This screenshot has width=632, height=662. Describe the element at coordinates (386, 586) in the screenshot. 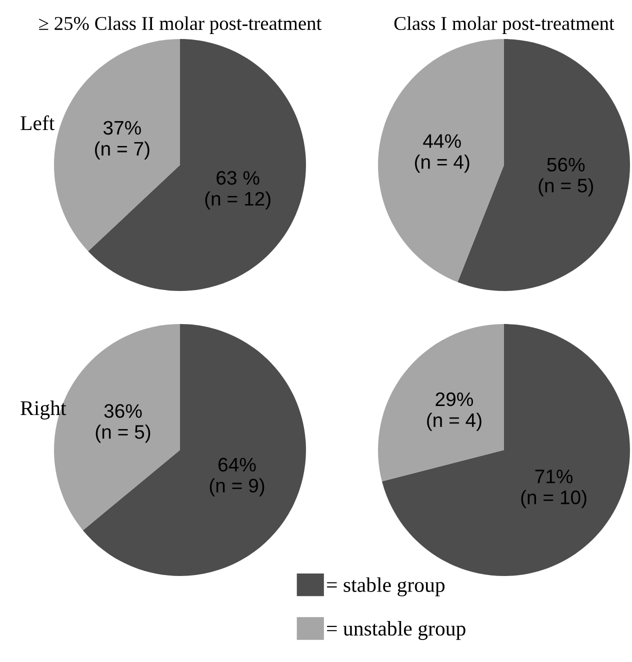

I see `legend-label: = stable group` at that location.